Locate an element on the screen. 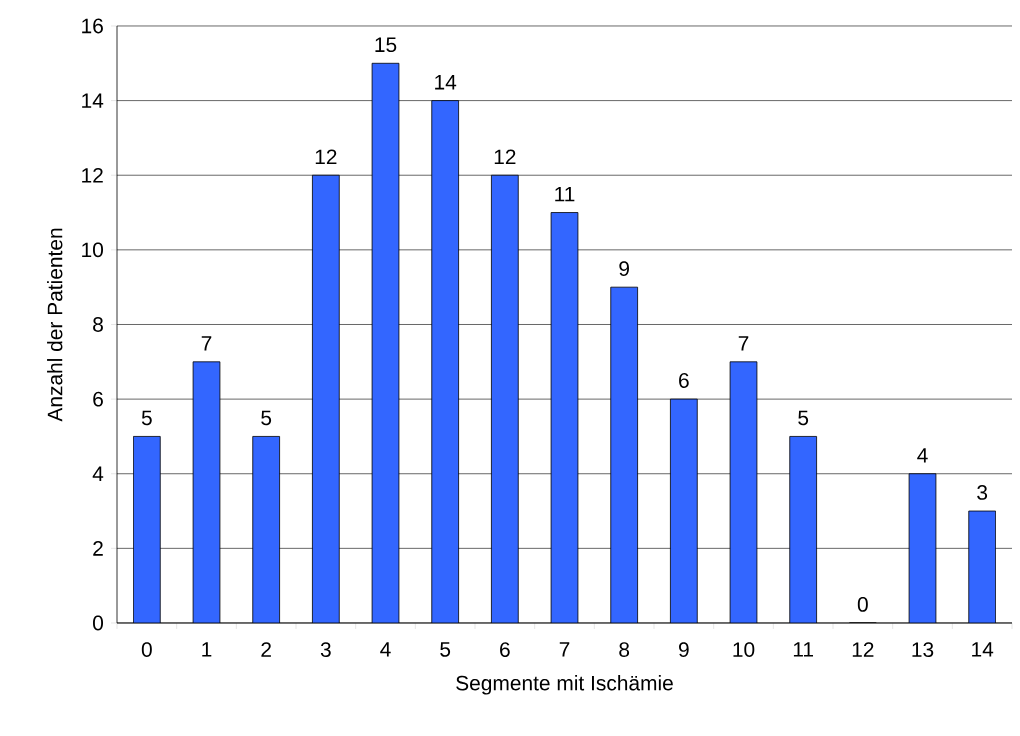 This screenshot has height=736, width=1020. data-label: 3 is located at coordinates (982, 492).